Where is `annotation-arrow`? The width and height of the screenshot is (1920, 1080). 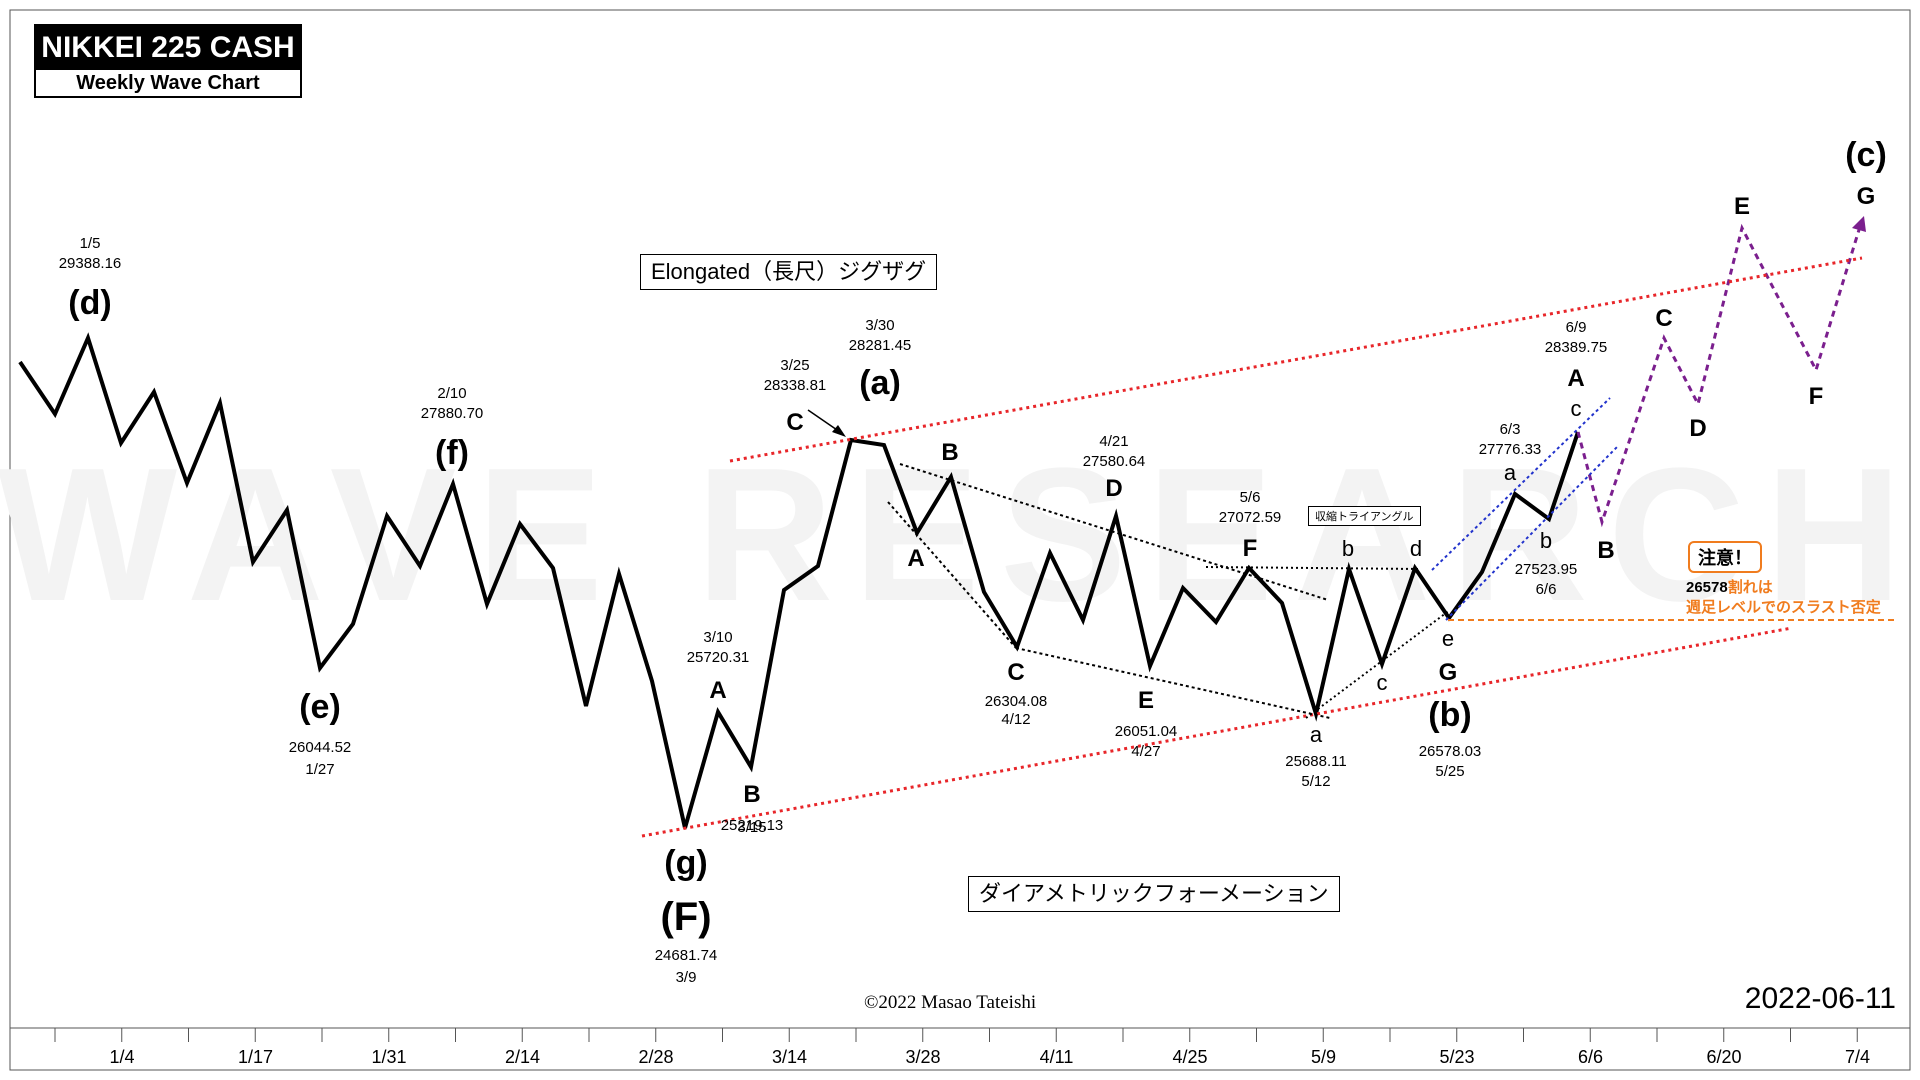
annotation-arrow is located at coordinates (824, 421).